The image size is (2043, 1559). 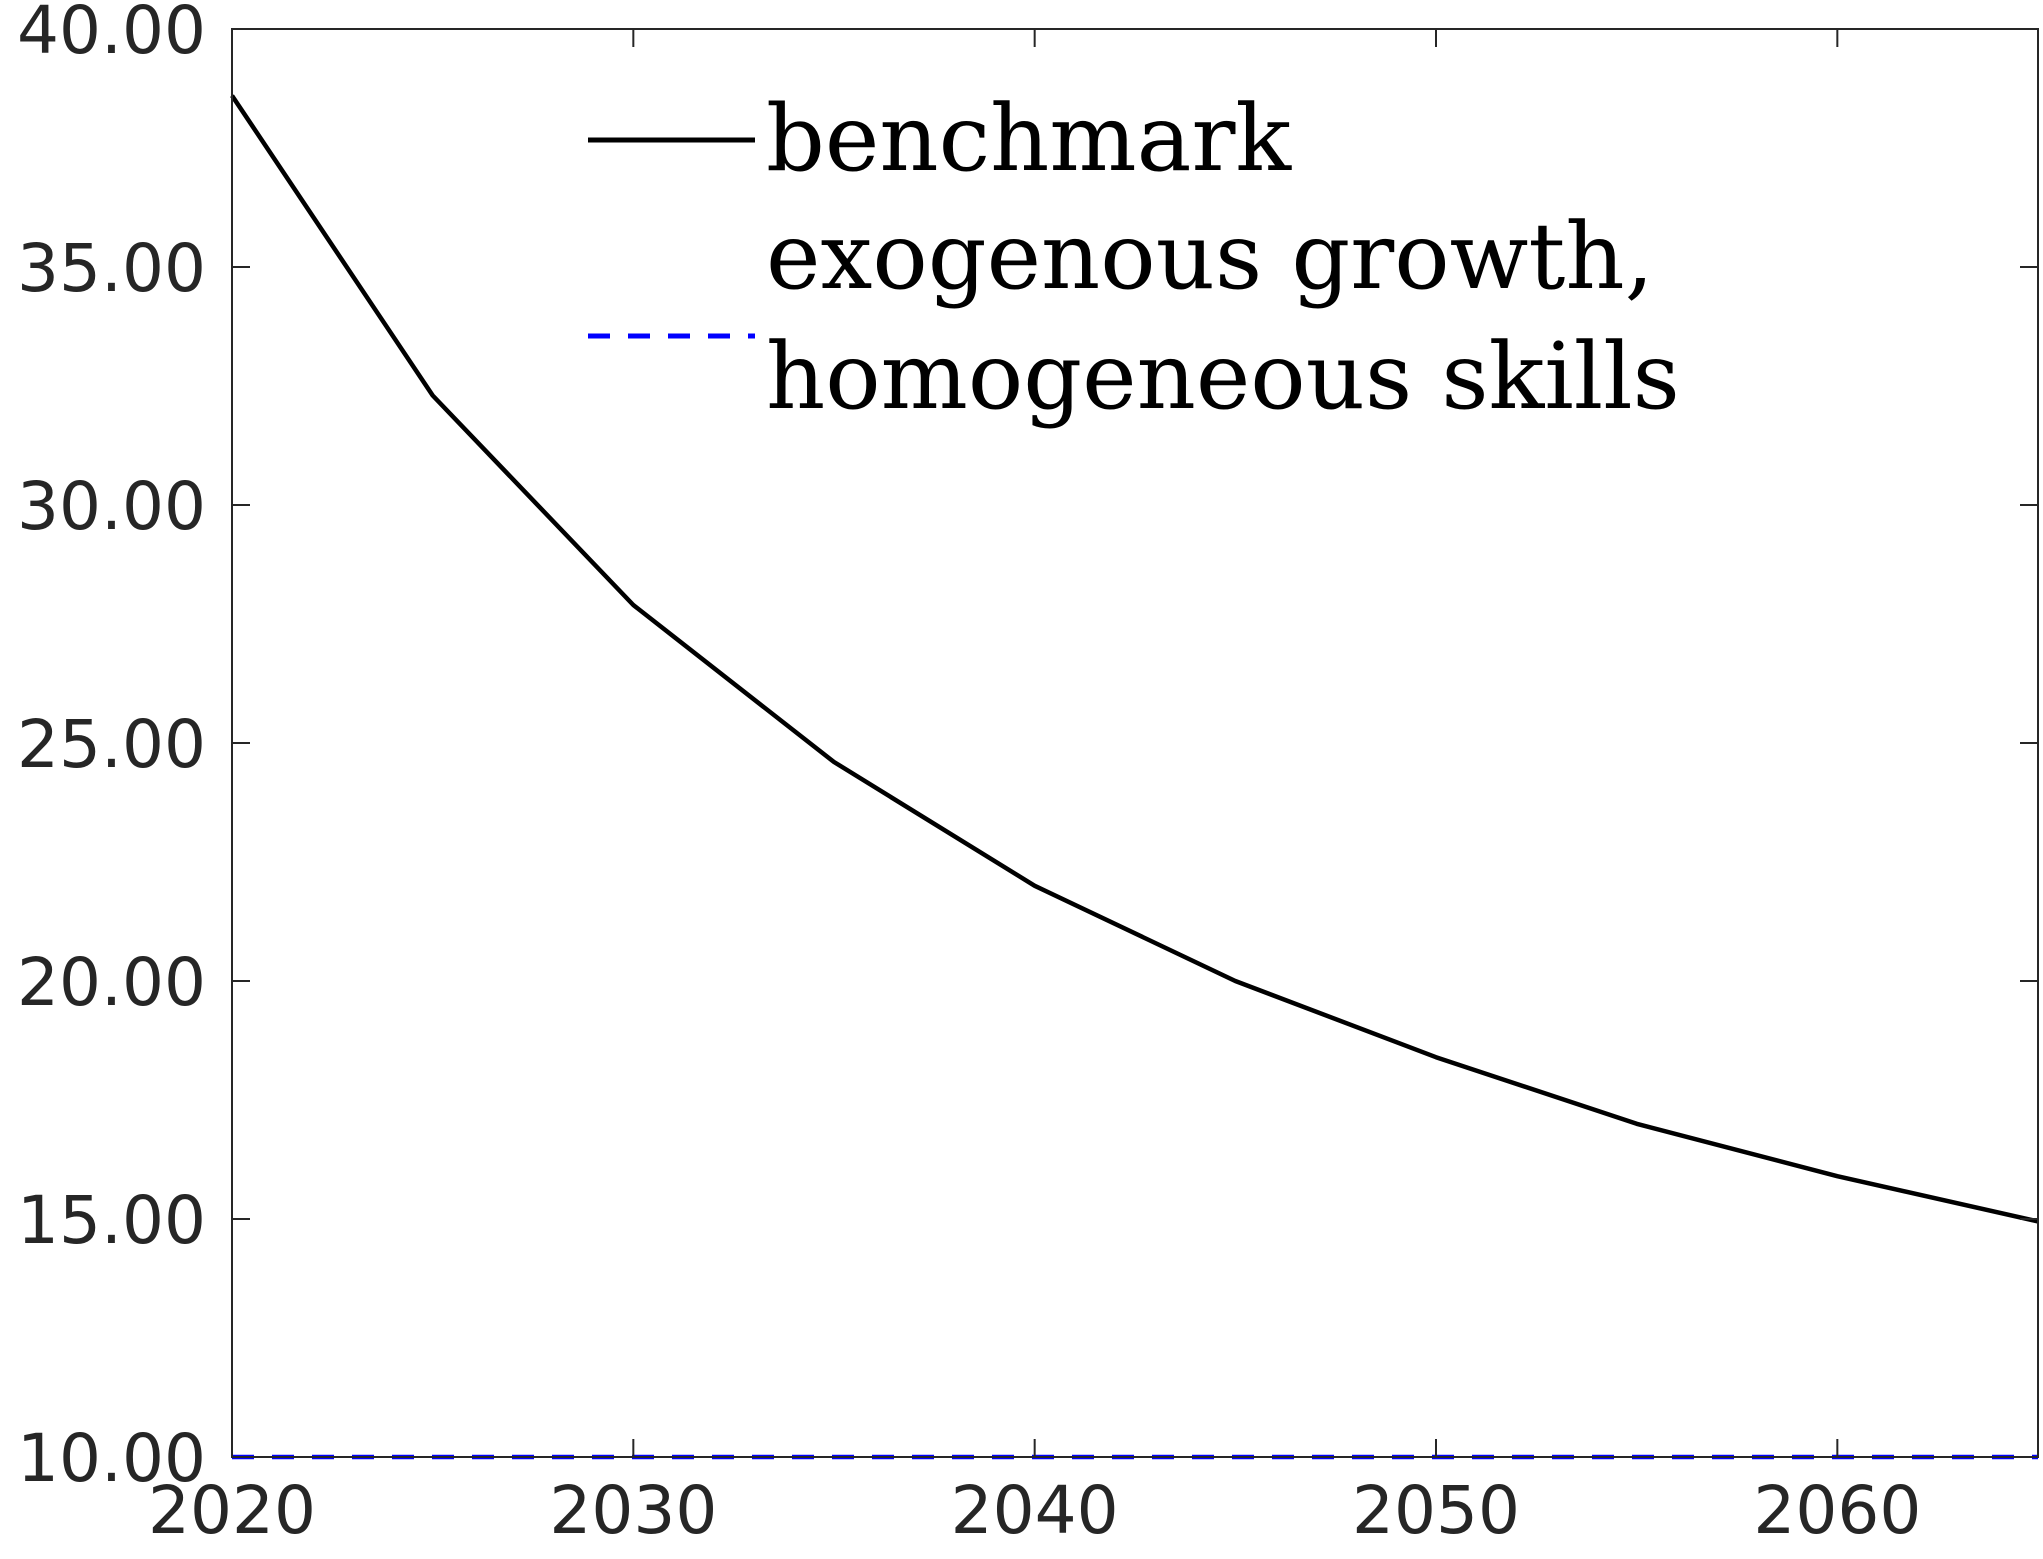 I want to click on x-tick-label: 2050, so click(x=1436, y=1510).